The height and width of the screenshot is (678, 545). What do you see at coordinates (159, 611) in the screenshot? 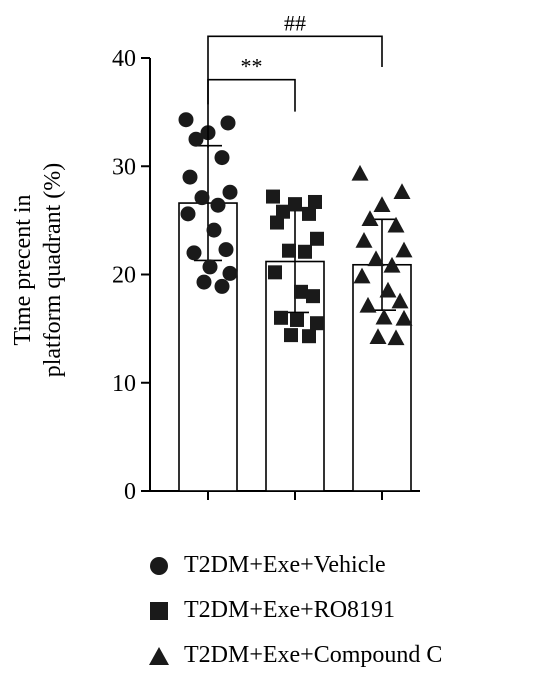
I see `square-marker-icon` at bounding box center [159, 611].